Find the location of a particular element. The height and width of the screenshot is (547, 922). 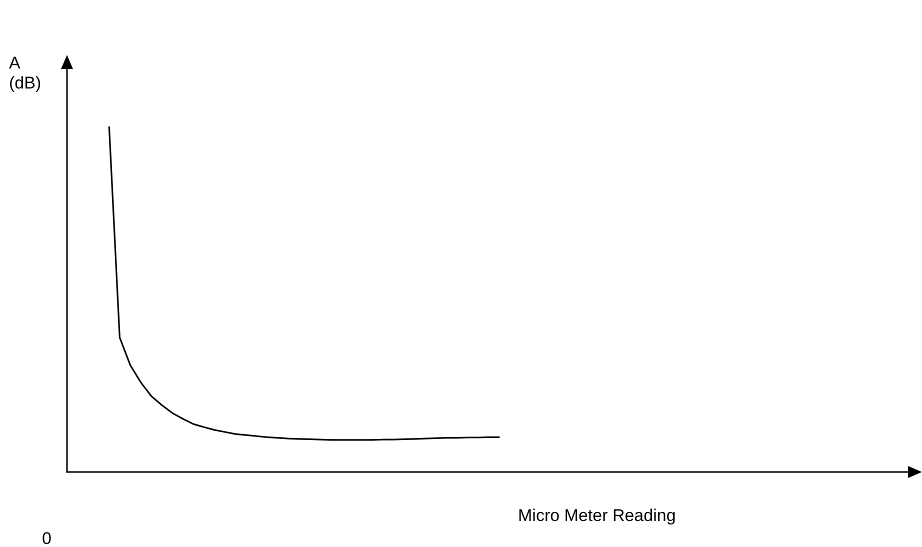

y-axis-title: A (dB) is located at coordinates (25, 73).